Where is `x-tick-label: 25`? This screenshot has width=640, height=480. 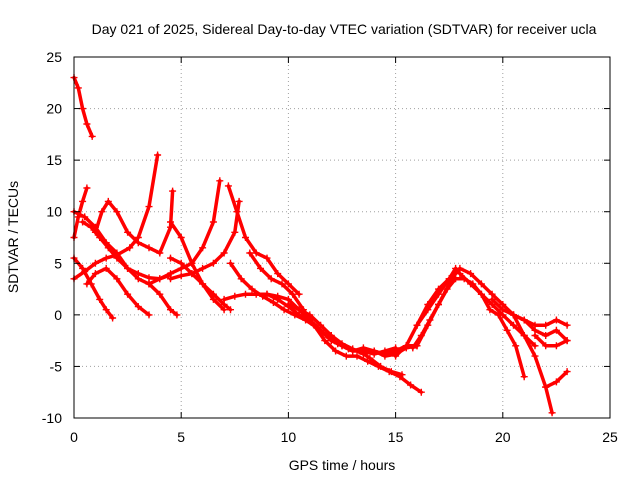 x-tick-label: 25 is located at coordinates (610, 437).